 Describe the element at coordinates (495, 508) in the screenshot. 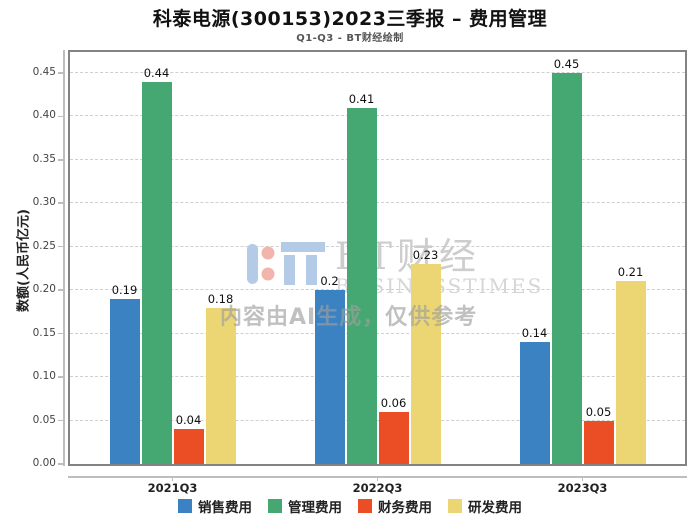

I see `legend-label: 研发费用` at that location.